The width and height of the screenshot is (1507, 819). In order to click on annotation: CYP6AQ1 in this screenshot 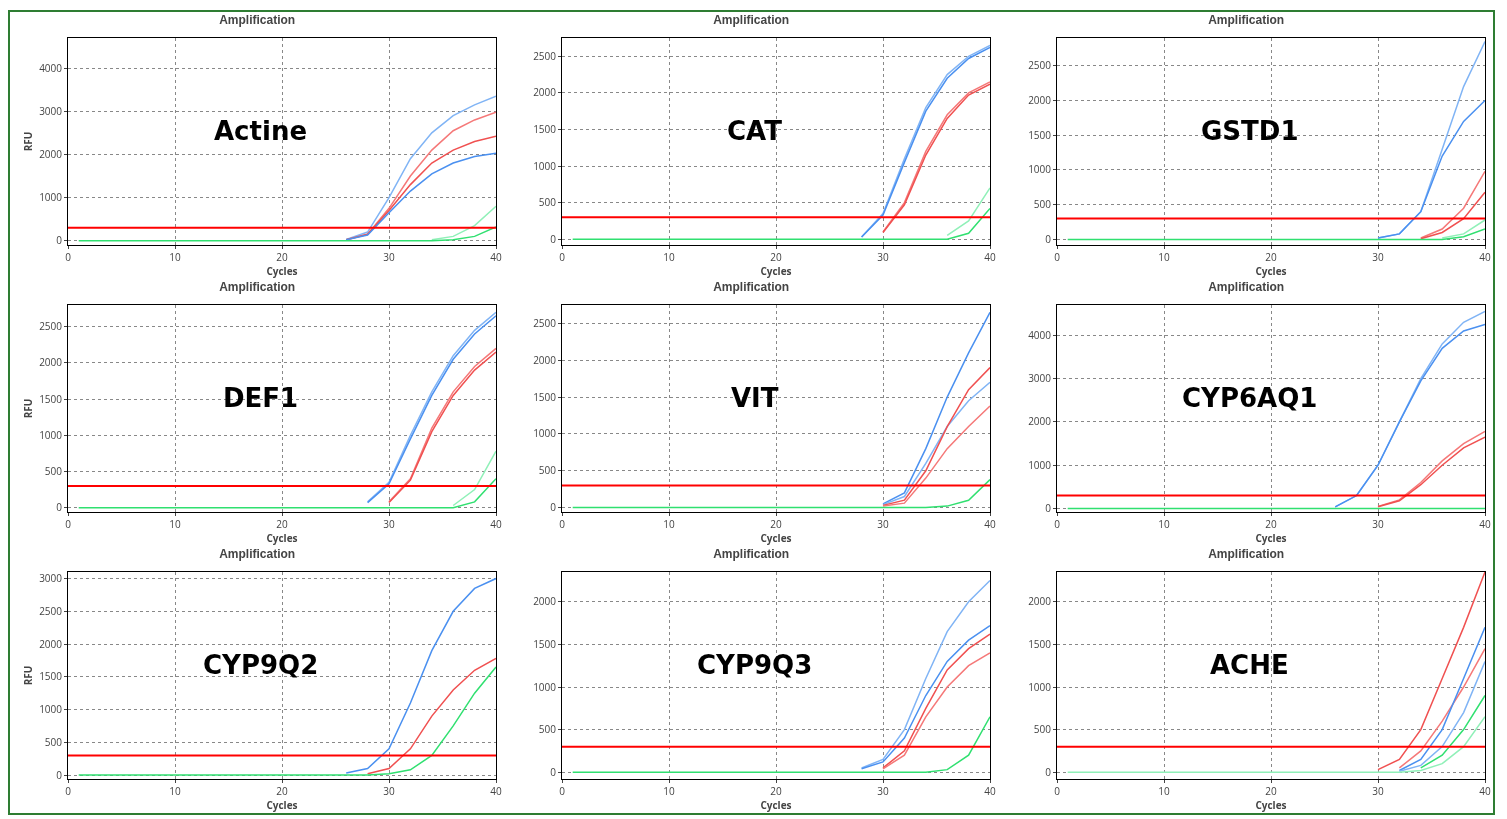, I will do `click(1249, 398)`.